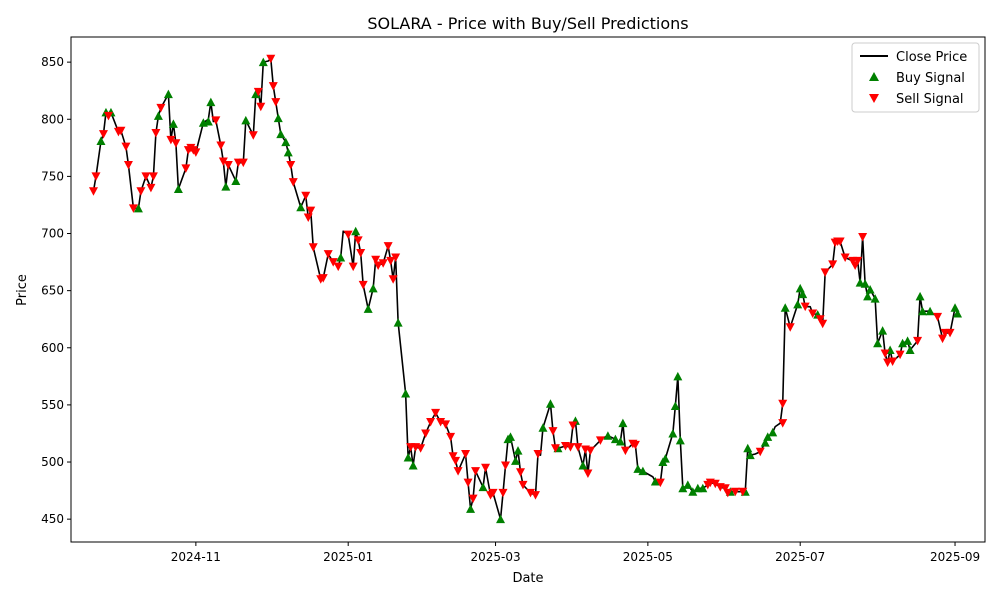 The image size is (1000, 600). What do you see at coordinates (874, 76) in the screenshot?
I see `legend-buy-marker` at bounding box center [874, 76].